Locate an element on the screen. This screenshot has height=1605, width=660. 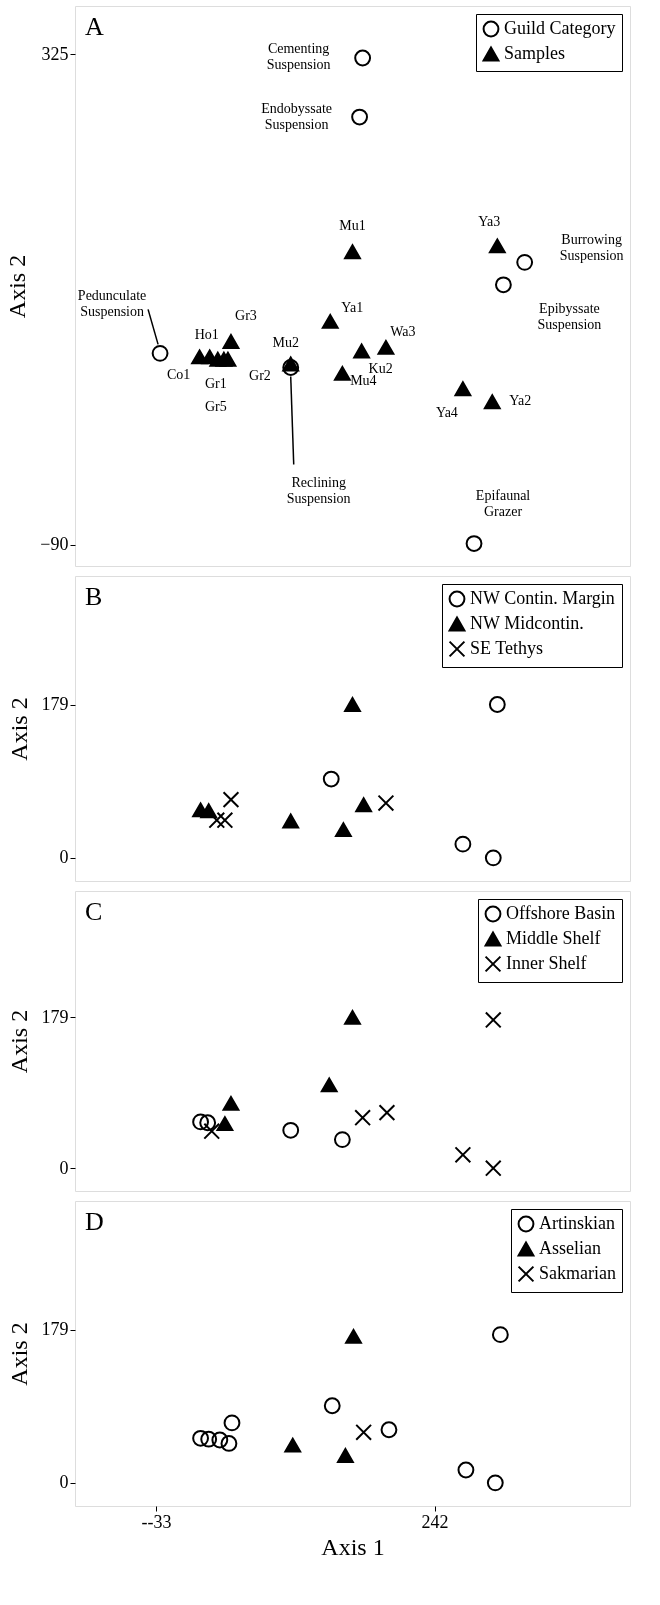
chart-title: C is located at coordinates (94, 911).